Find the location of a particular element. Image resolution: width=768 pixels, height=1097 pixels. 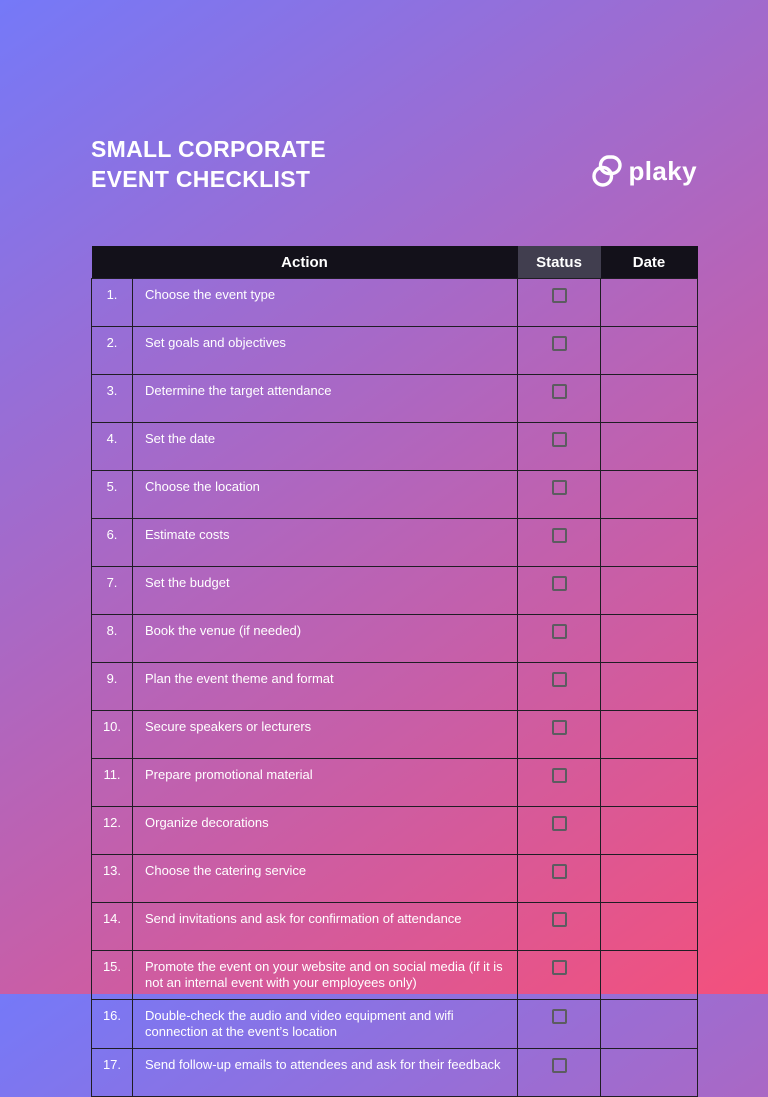

table-row: 2. Set goals and objectives is located at coordinates (395, 350).